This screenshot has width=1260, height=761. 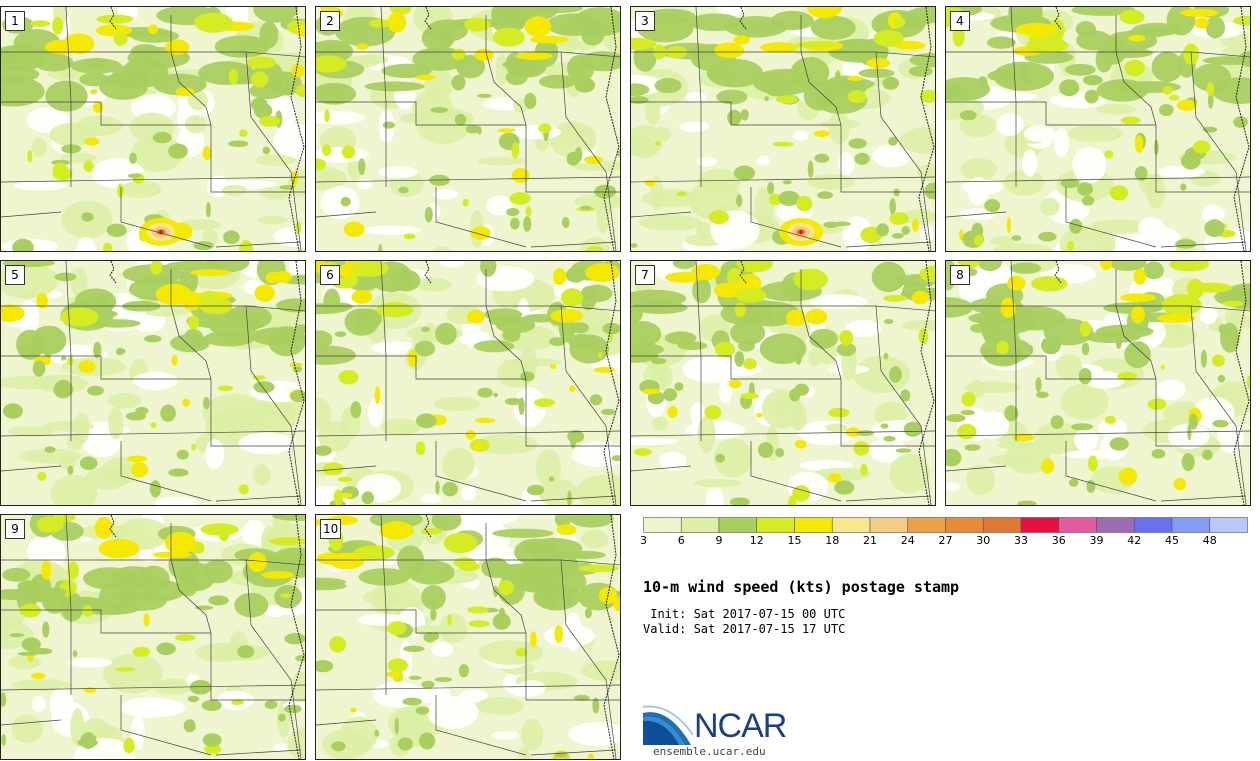 I want to click on colorbar-tick-label: 27, so click(x=945, y=540).